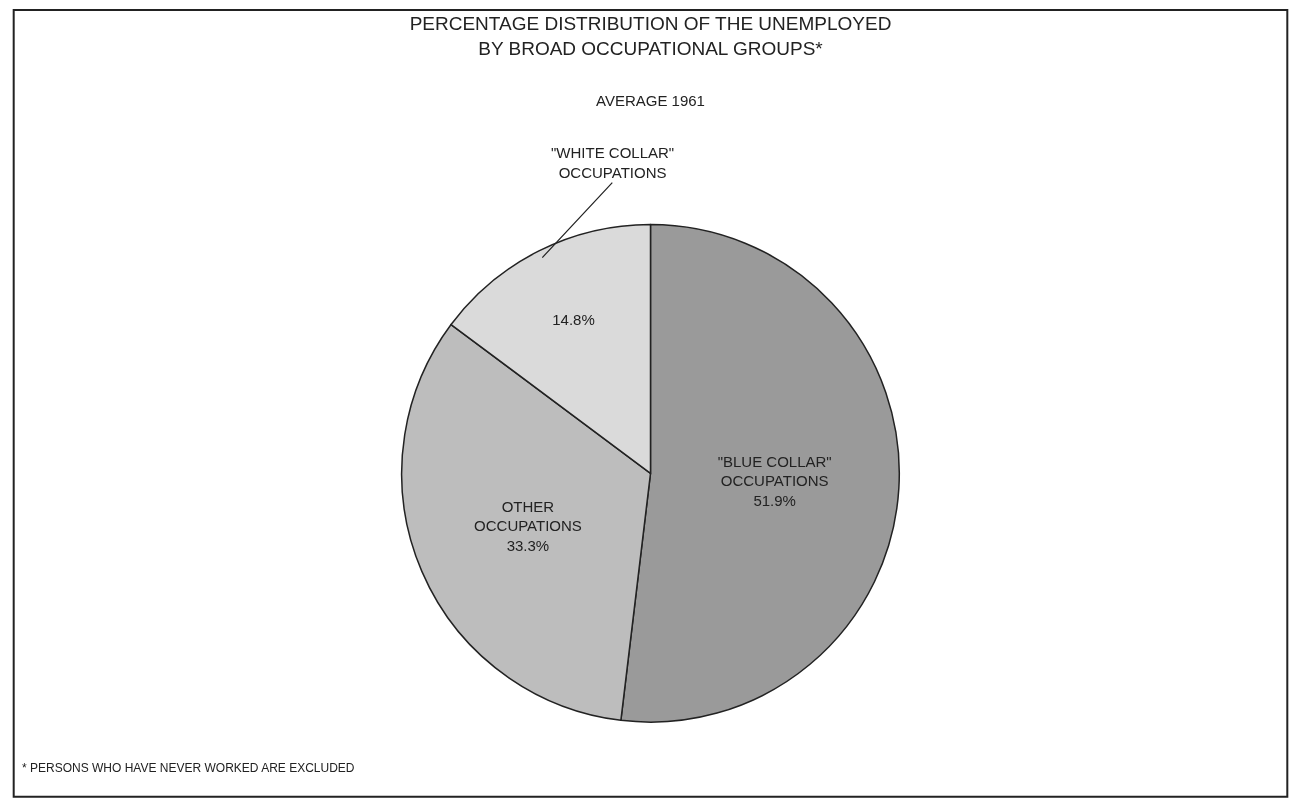  I want to click on data-label: 51.9%, so click(774, 500).